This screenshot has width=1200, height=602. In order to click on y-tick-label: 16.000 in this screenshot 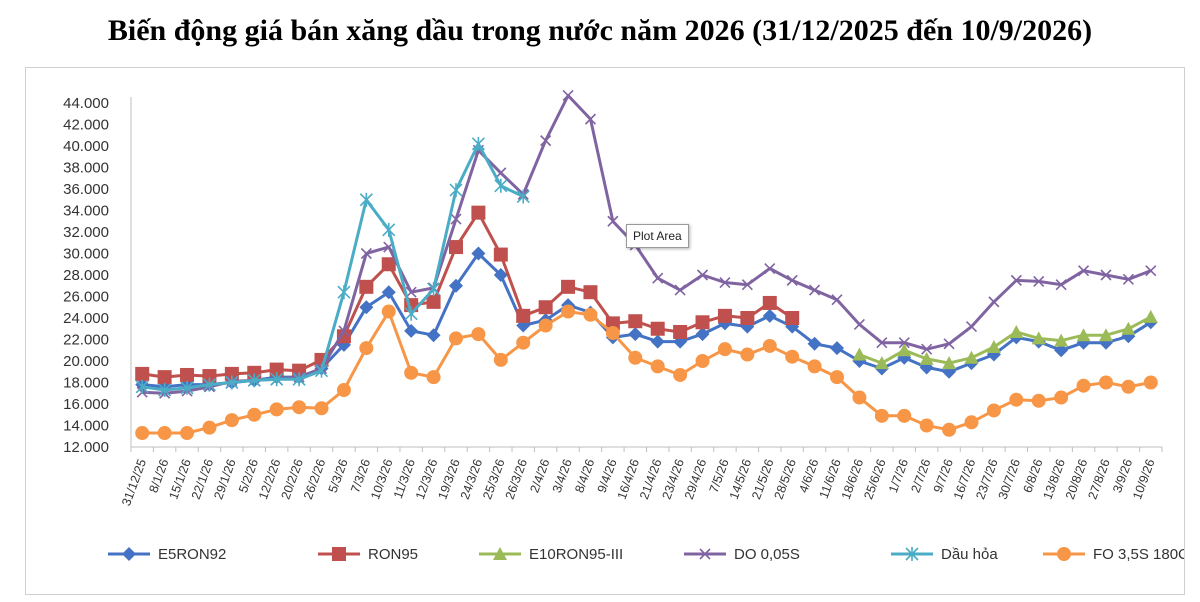, I will do `click(86, 404)`.